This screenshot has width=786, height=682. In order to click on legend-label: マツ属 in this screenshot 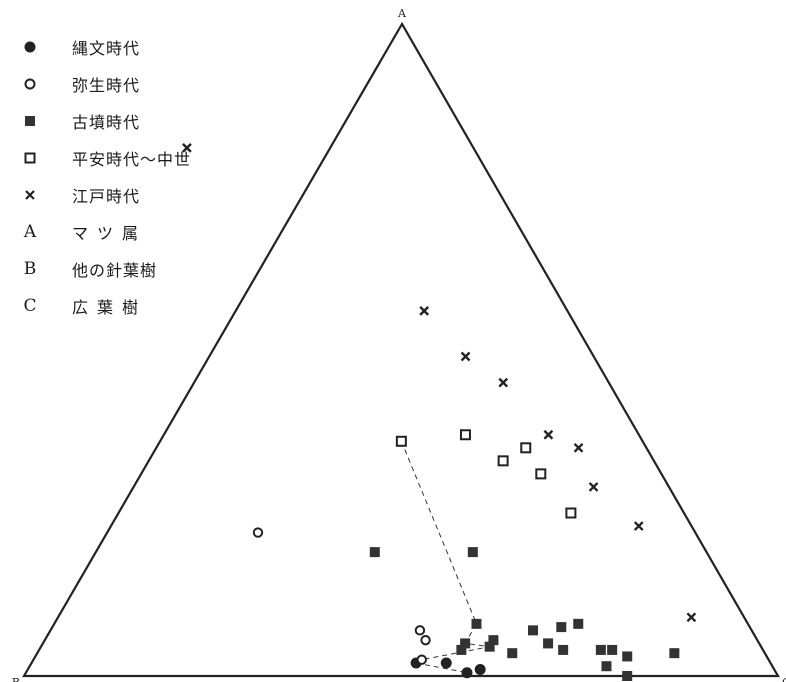, I will do `click(110, 233)`.